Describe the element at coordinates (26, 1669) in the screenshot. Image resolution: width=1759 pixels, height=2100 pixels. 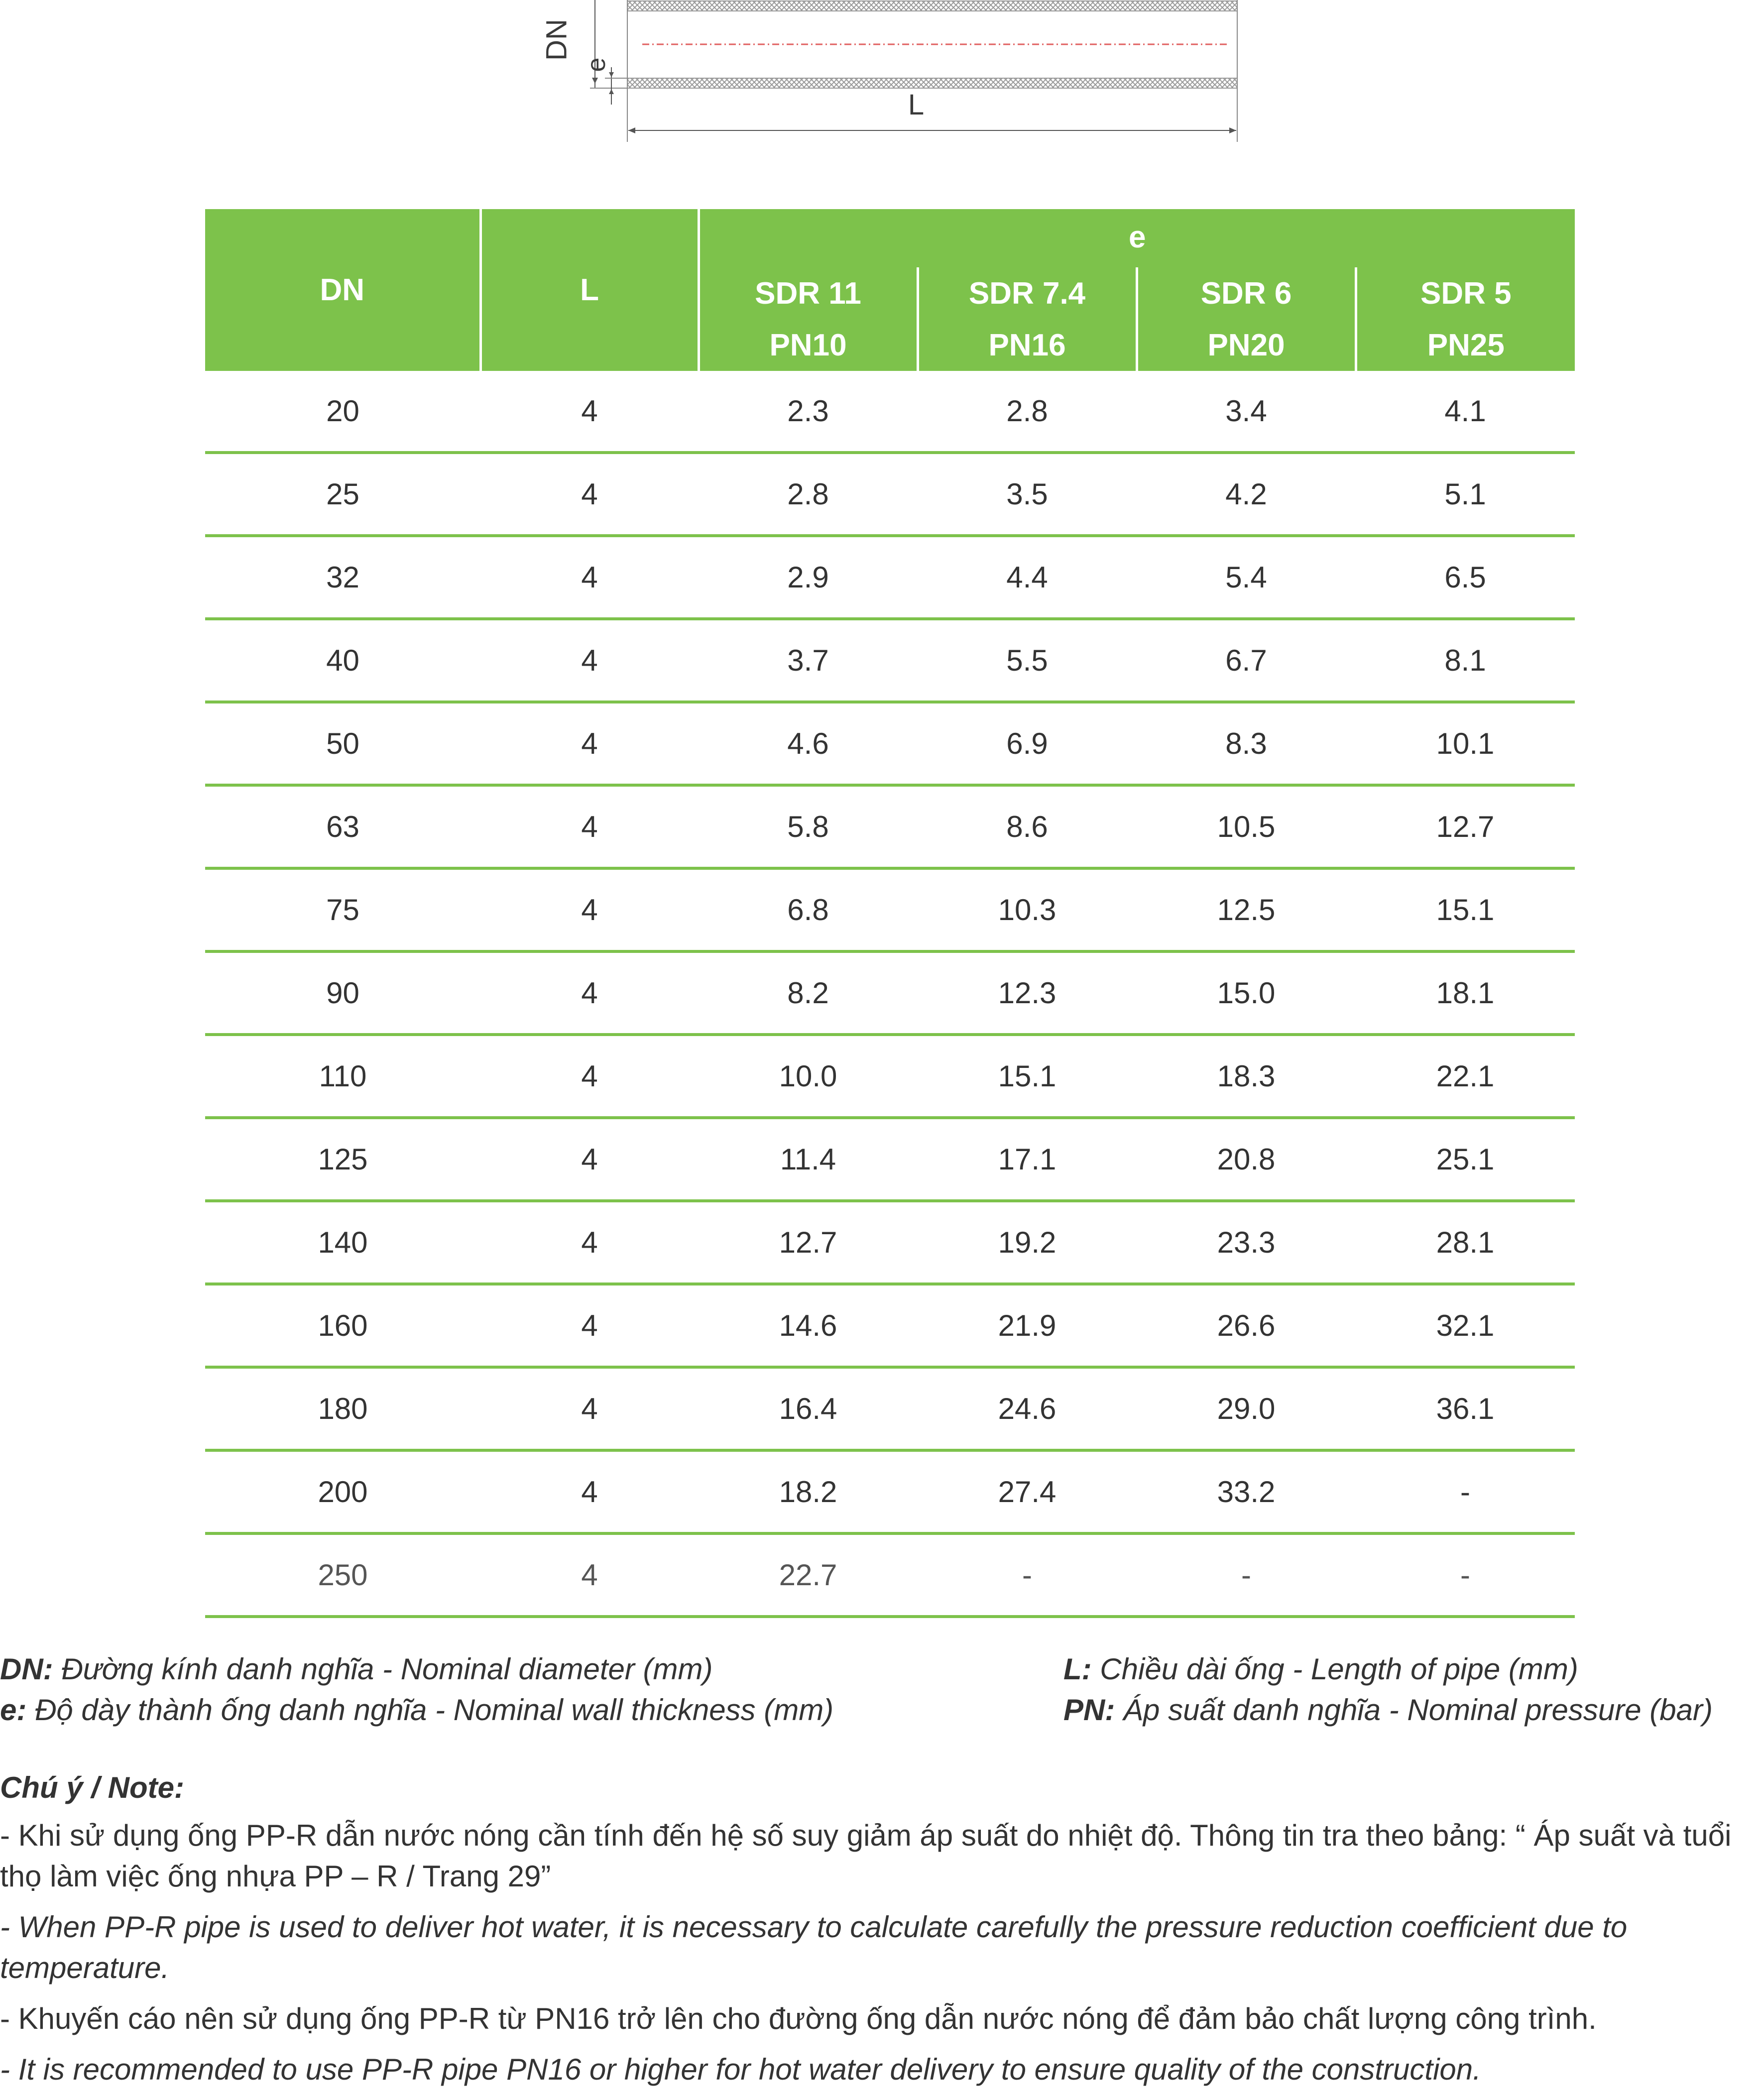
I see `legend-dn-key: DN:` at that location.